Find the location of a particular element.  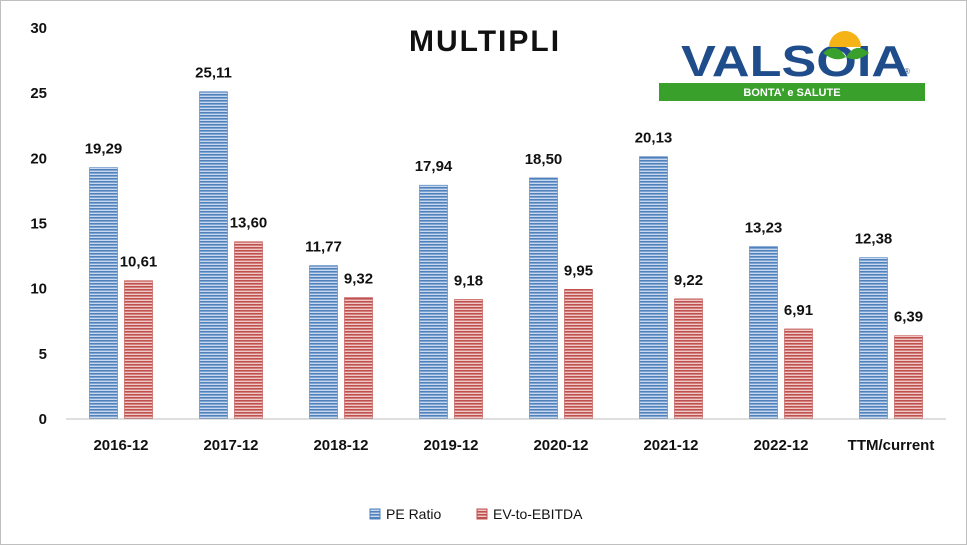

data-label-ev-to-ebitda-2016-12: 10,61 is located at coordinates (139, 262).